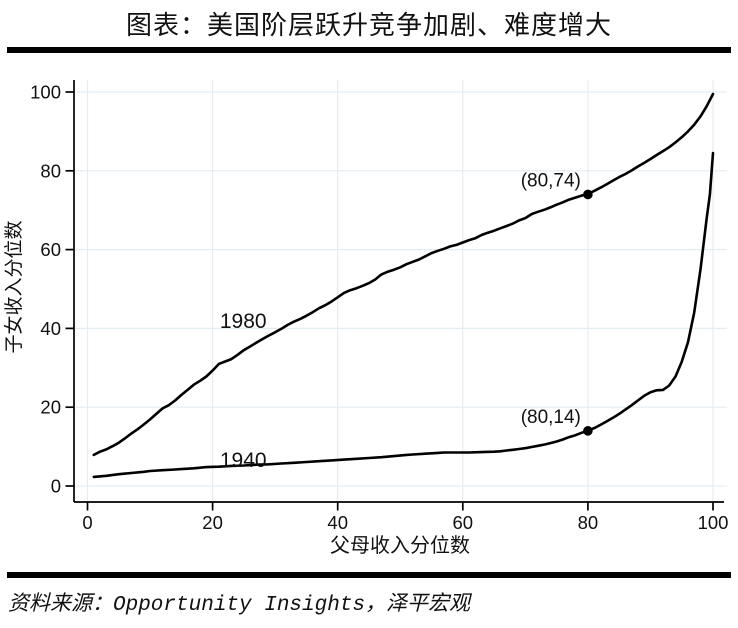 This screenshot has height=628, width=738. Describe the element at coordinates (56, 486) in the screenshot. I see `y-tick-label: 0` at that location.